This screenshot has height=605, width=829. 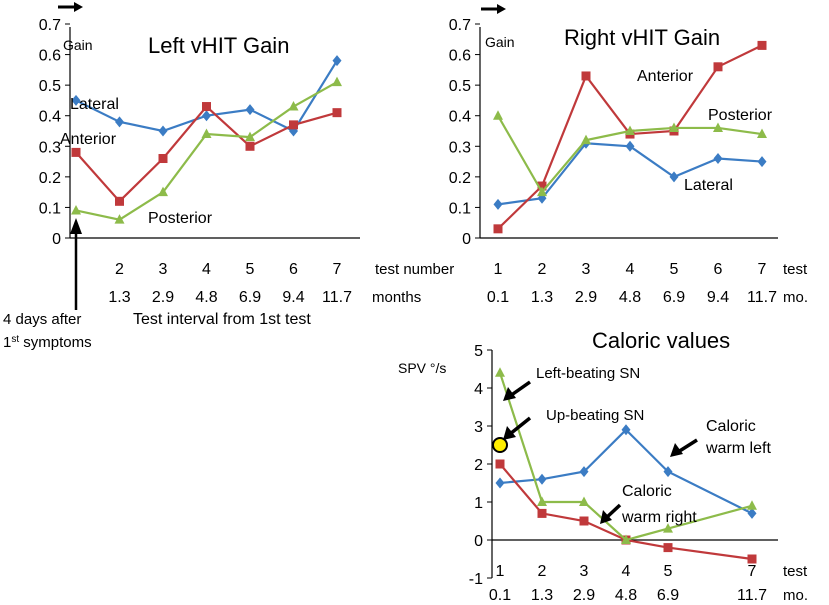 I want to click on y-tick-label: 0.4, so click(x=50, y=117).